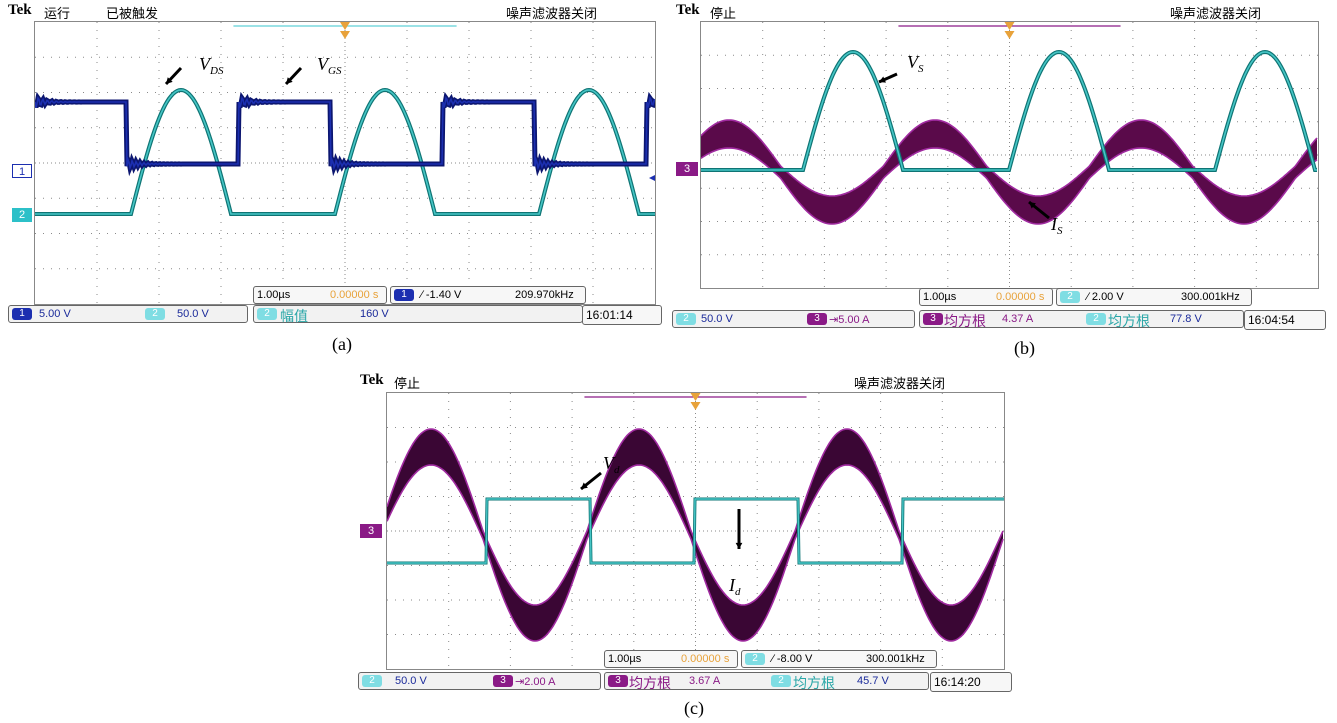 Image resolution: width=1337 pixels, height=723 pixels. I want to click on vs-trace, so click(1009, 111).